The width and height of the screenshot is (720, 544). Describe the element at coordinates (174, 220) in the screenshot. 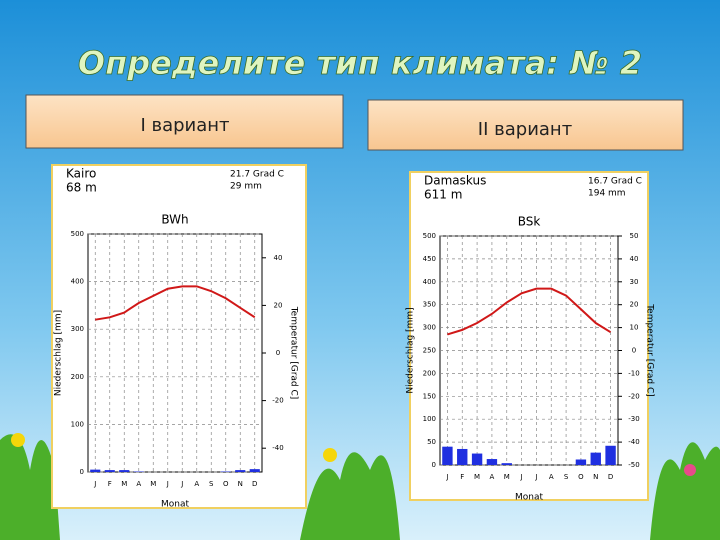

I see `climate-class: BWh` at that location.